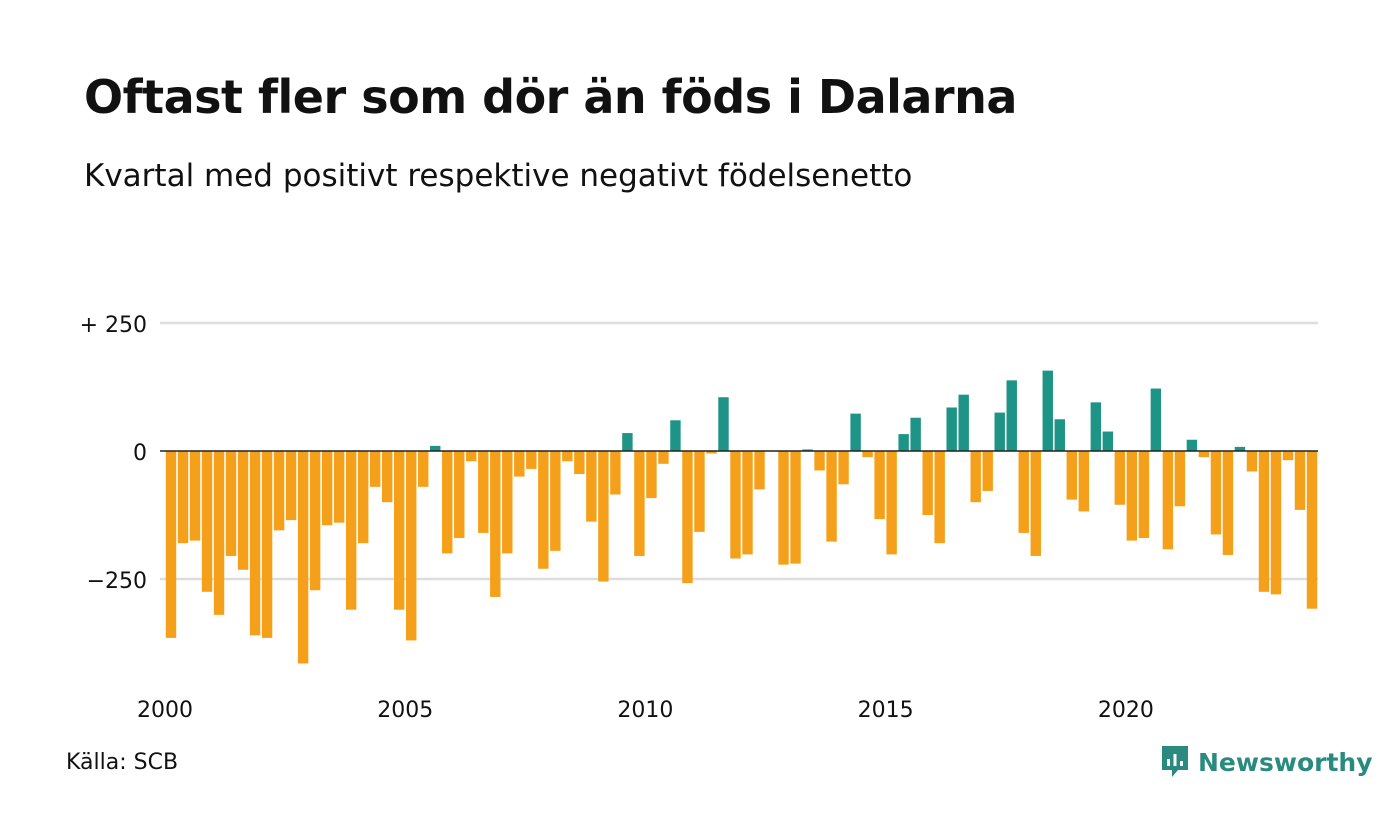  Describe the element at coordinates (140, 453) in the screenshot. I see `y-tick-label: 0` at that location.